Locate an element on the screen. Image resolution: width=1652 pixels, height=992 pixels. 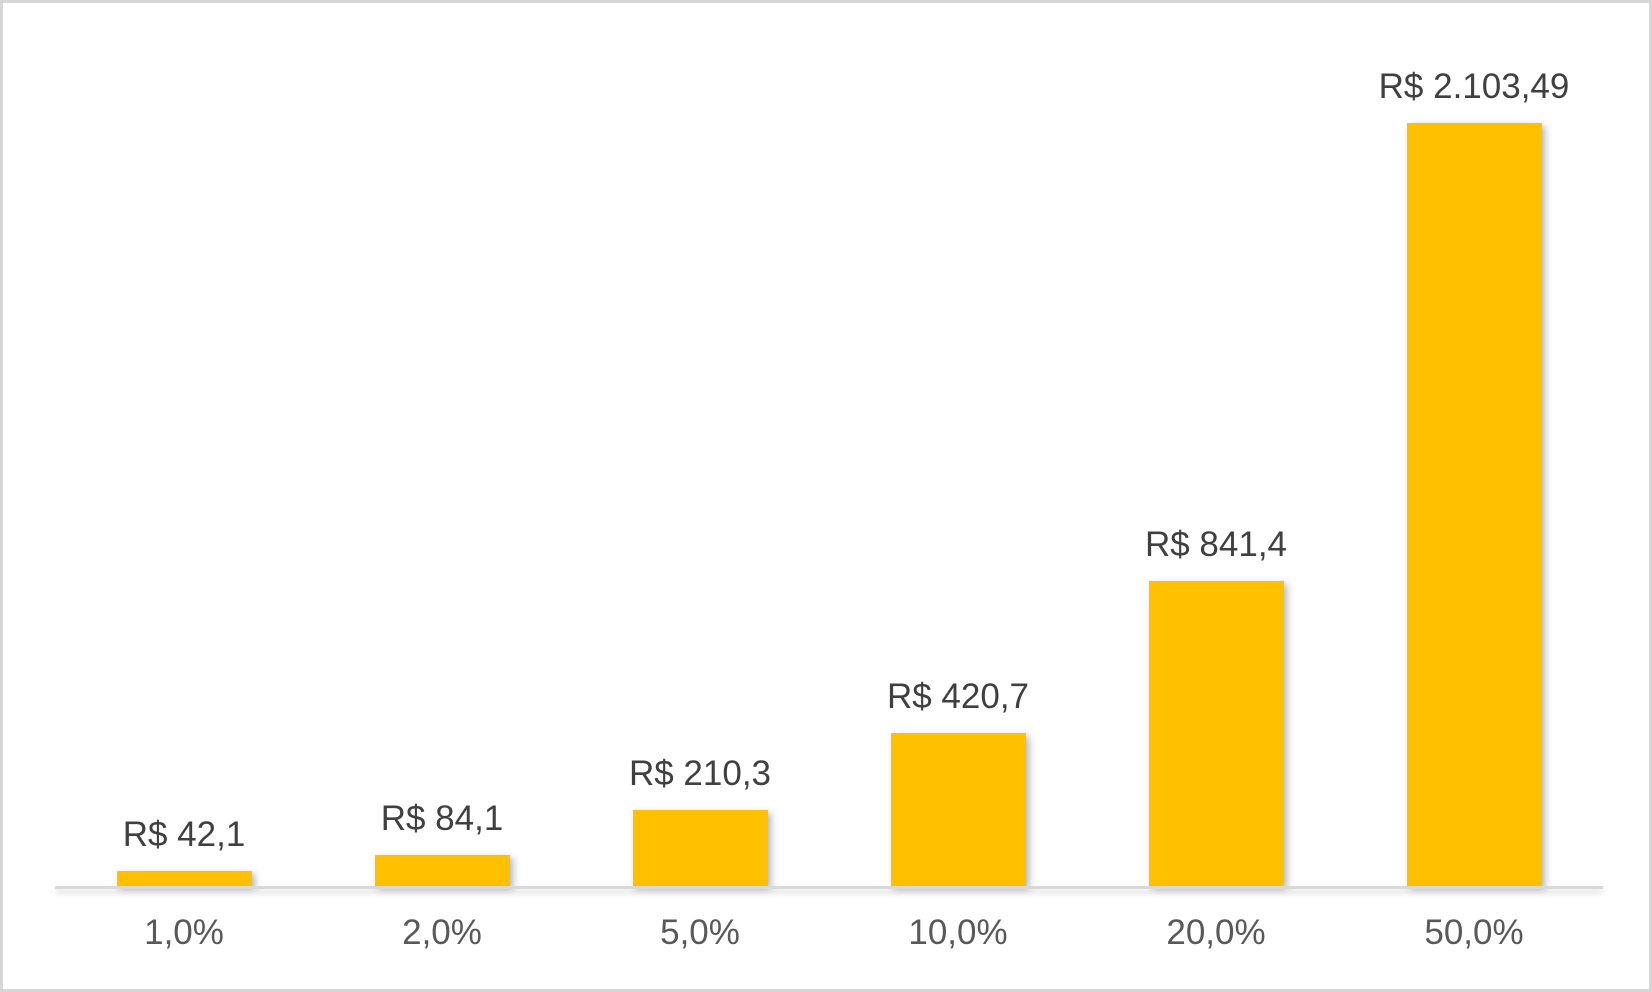
x-axis-tick-label: 5,0% is located at coordinates (700, 932).